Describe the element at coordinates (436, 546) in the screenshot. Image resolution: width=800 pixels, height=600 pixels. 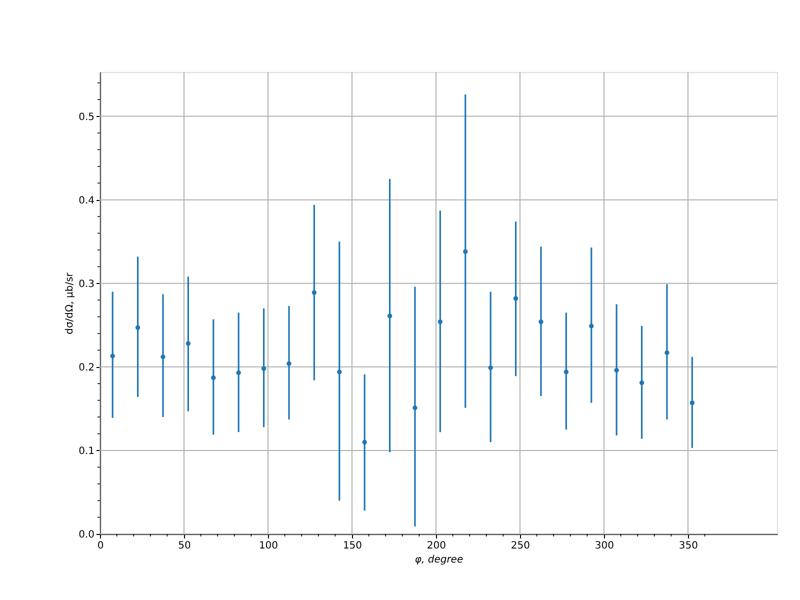
I see `x-tick-label: 200` at that location.